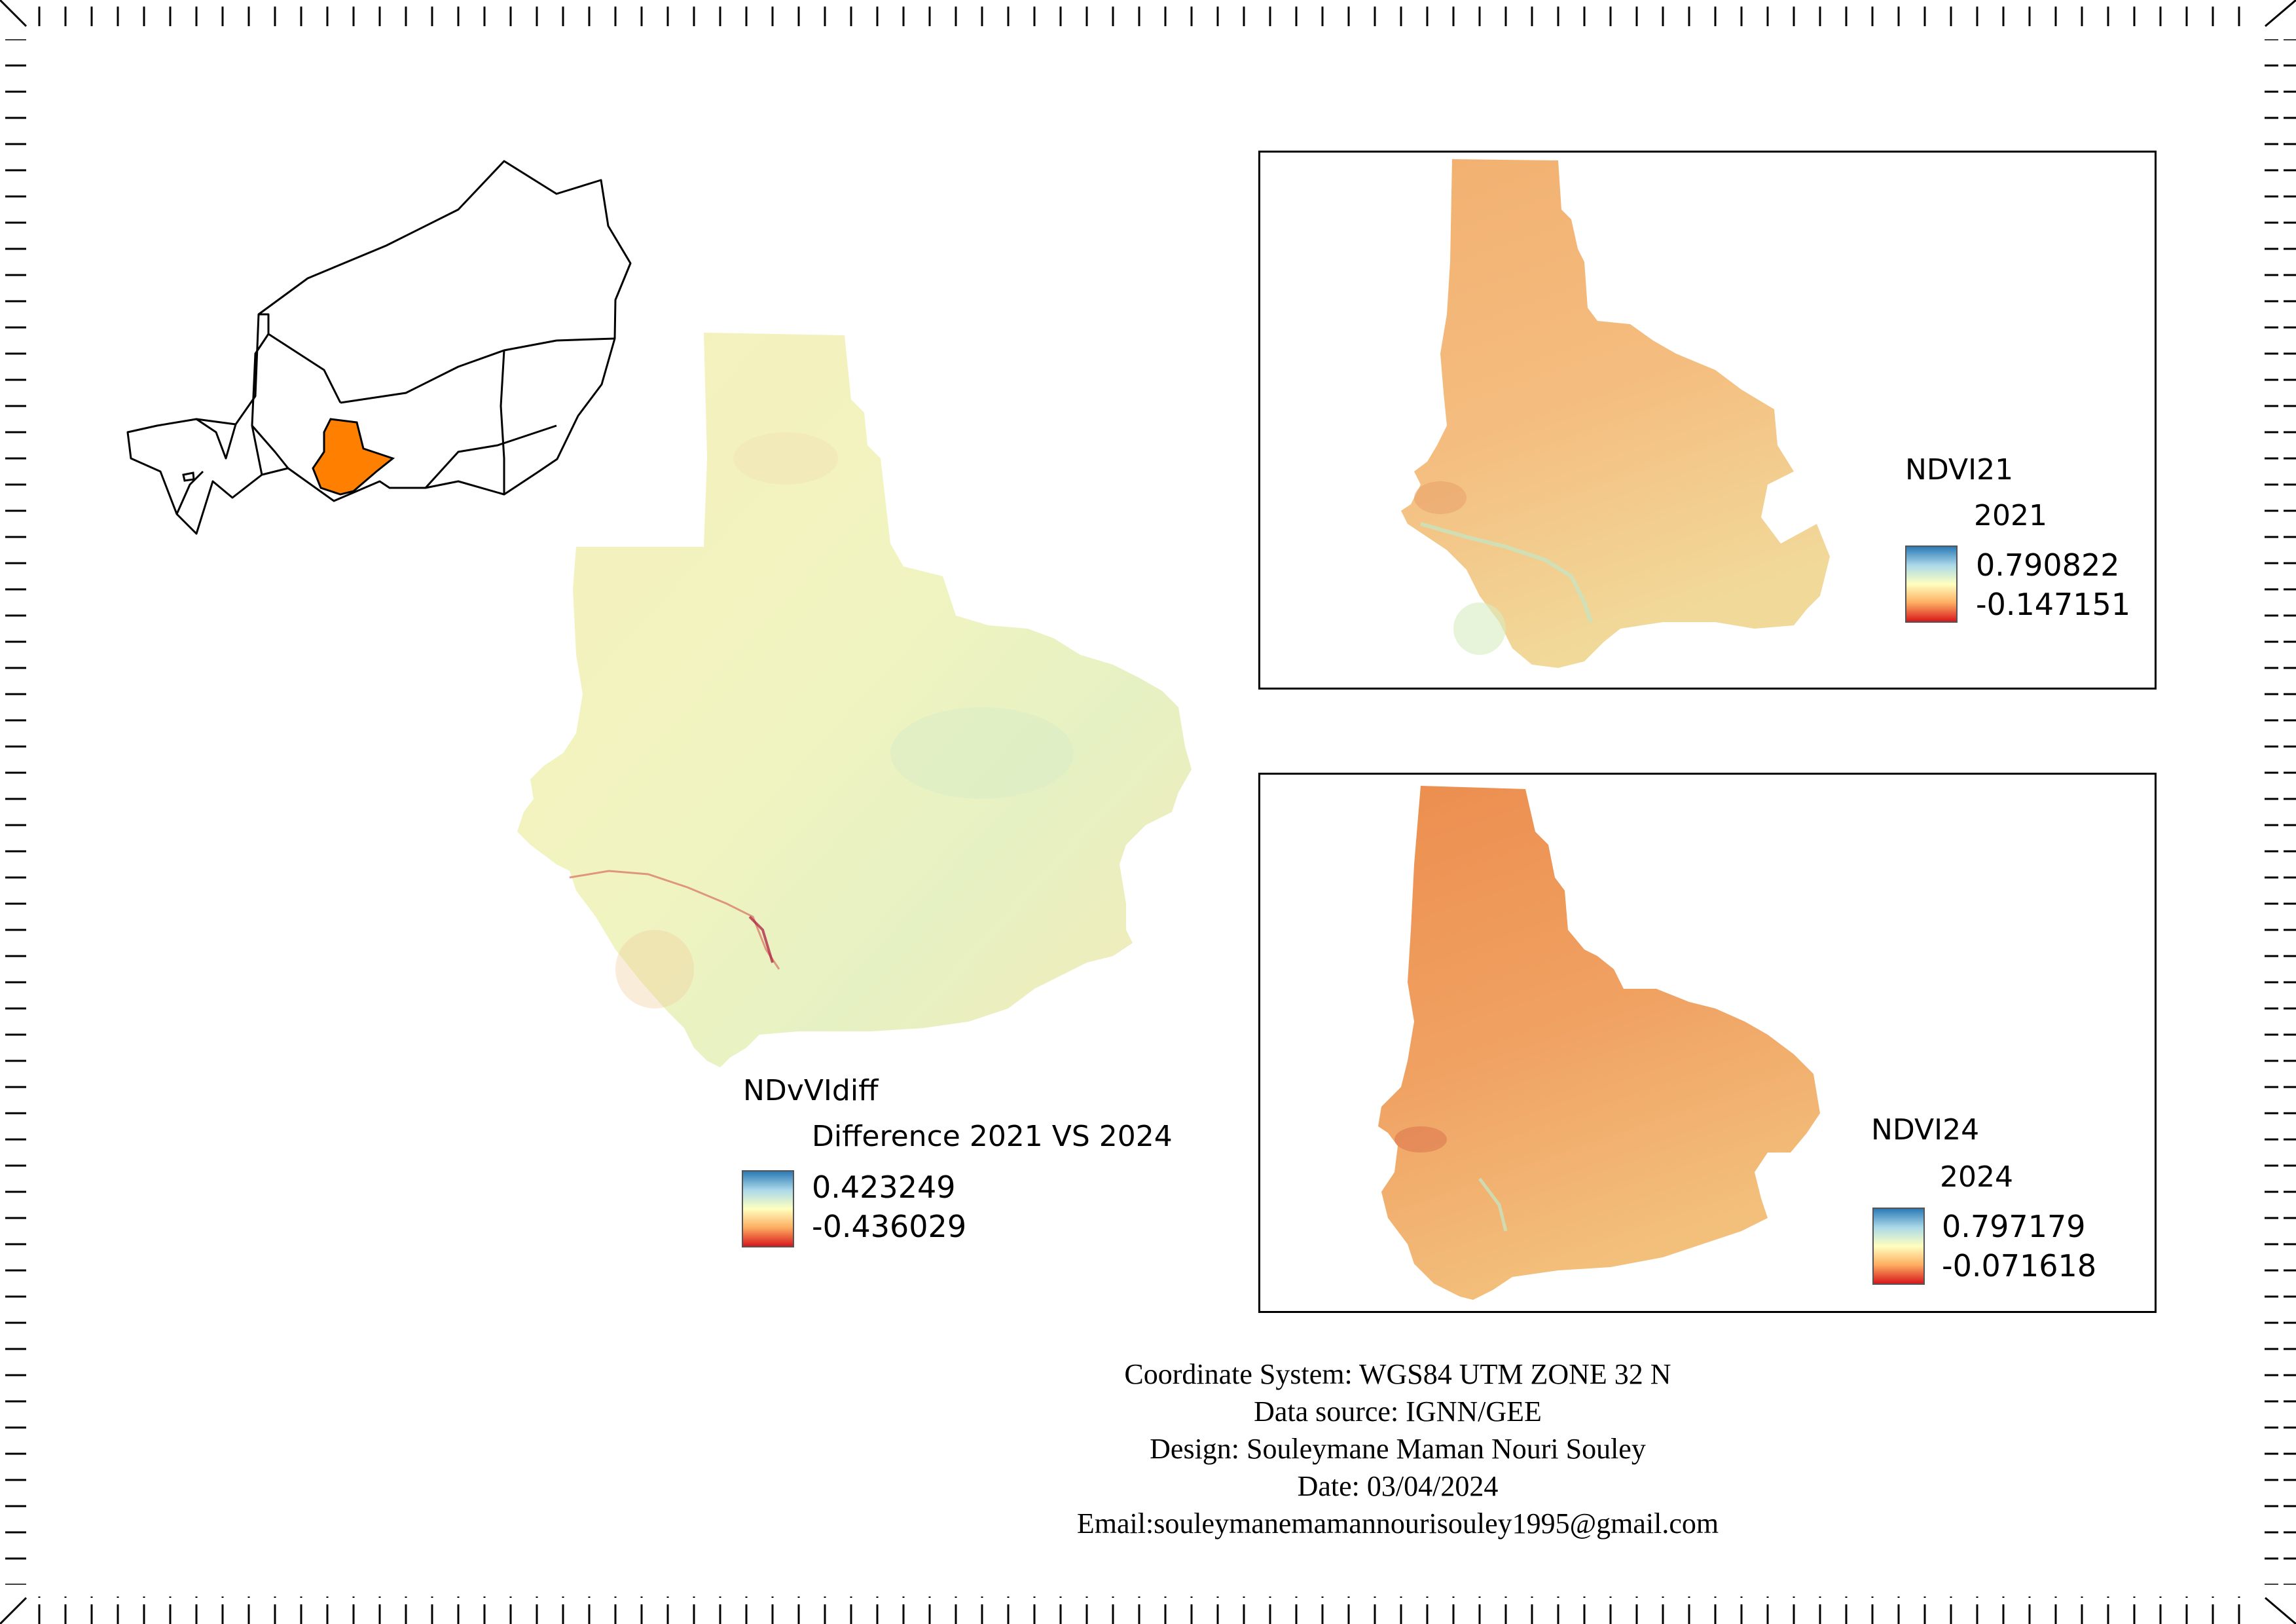 Image resolution: width=2296 pixels, height=1624 pixels. I want to click on diff-region-shape, so click(854, 700).